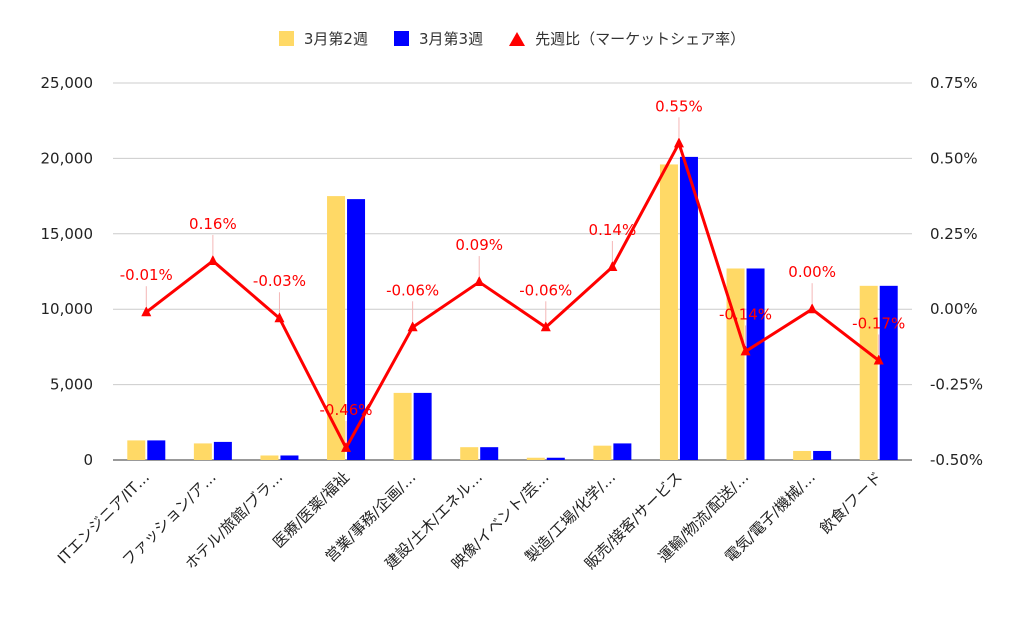  What do you see at coordinates (67, 158) in the screenshot?
I see `left-tick-label: 20,000` at bounding box center [67, 158].